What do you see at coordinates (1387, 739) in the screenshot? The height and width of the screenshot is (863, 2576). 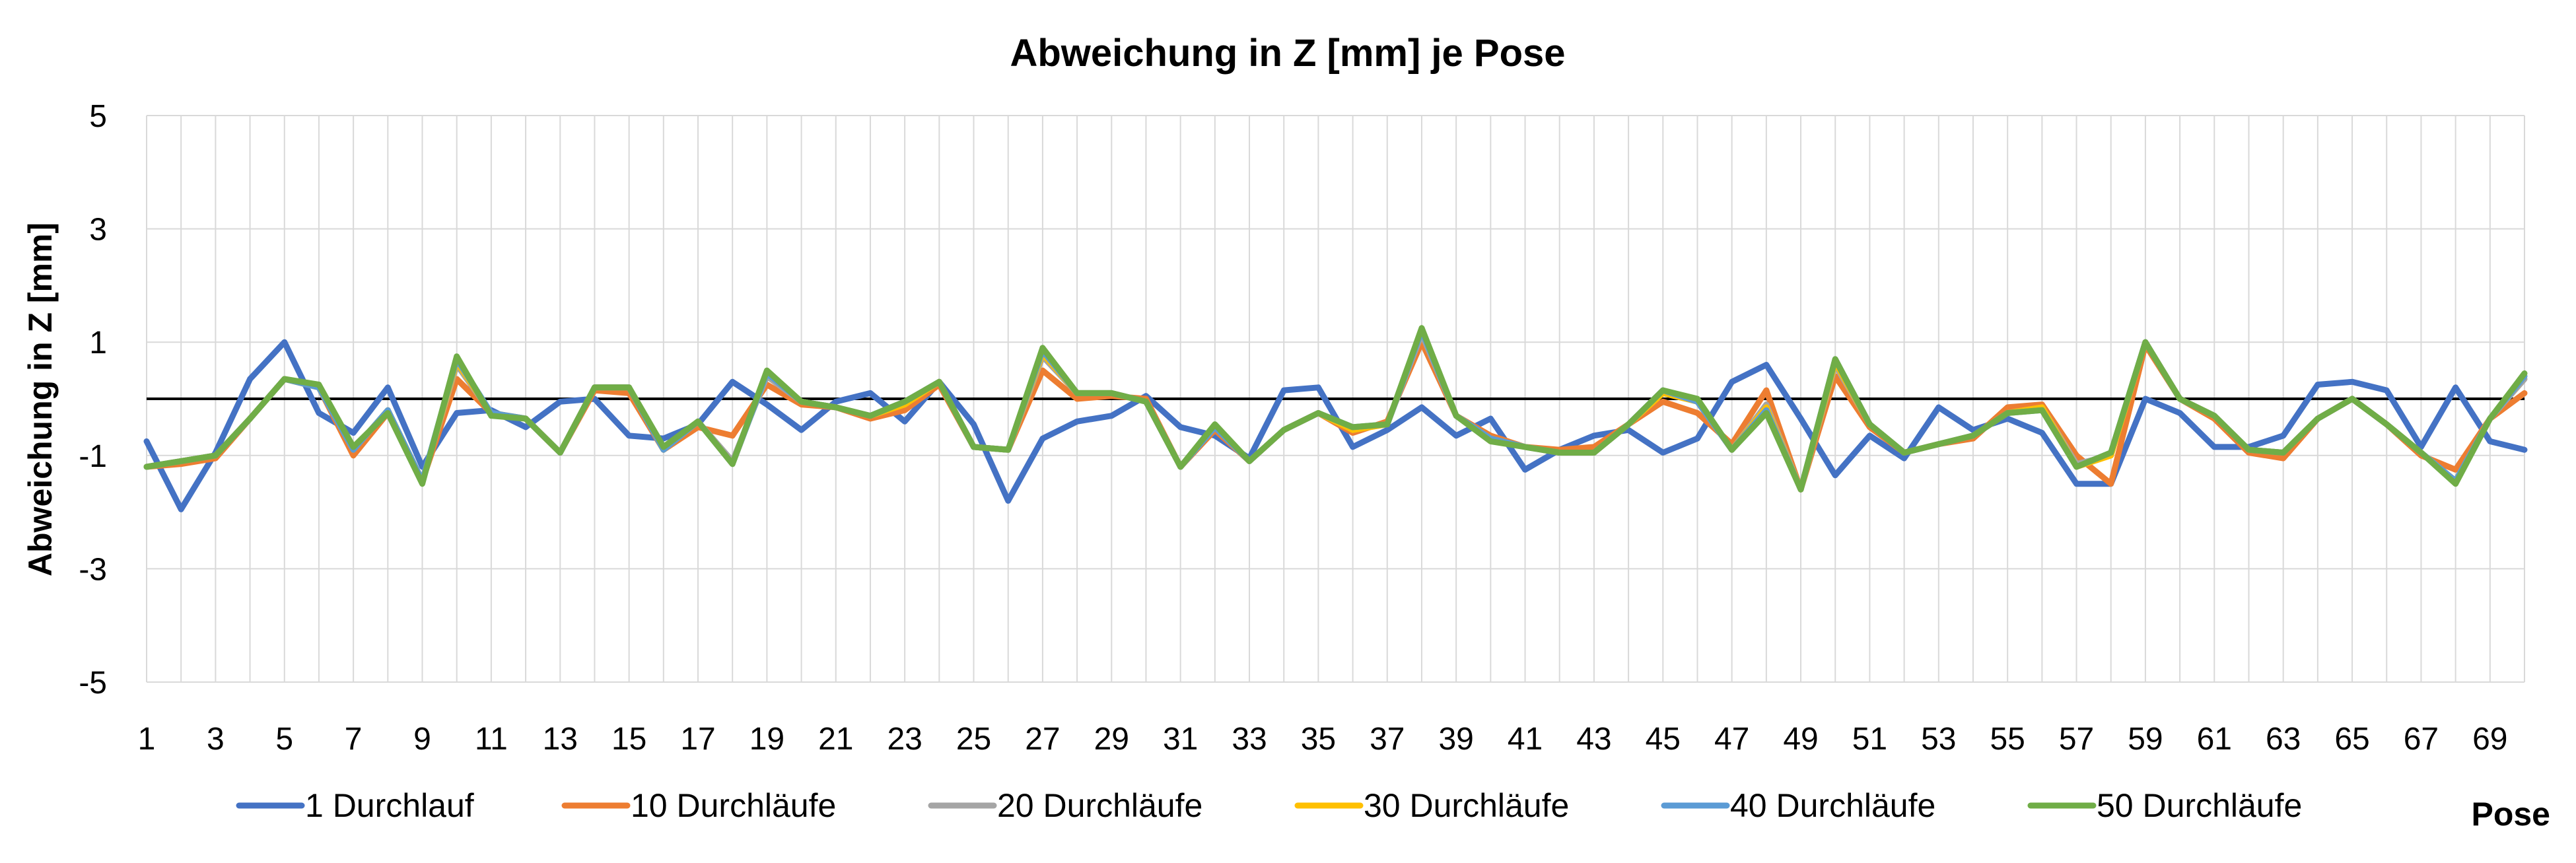 I see `x-tick-label: 37` at bounding box center [1387, 739].